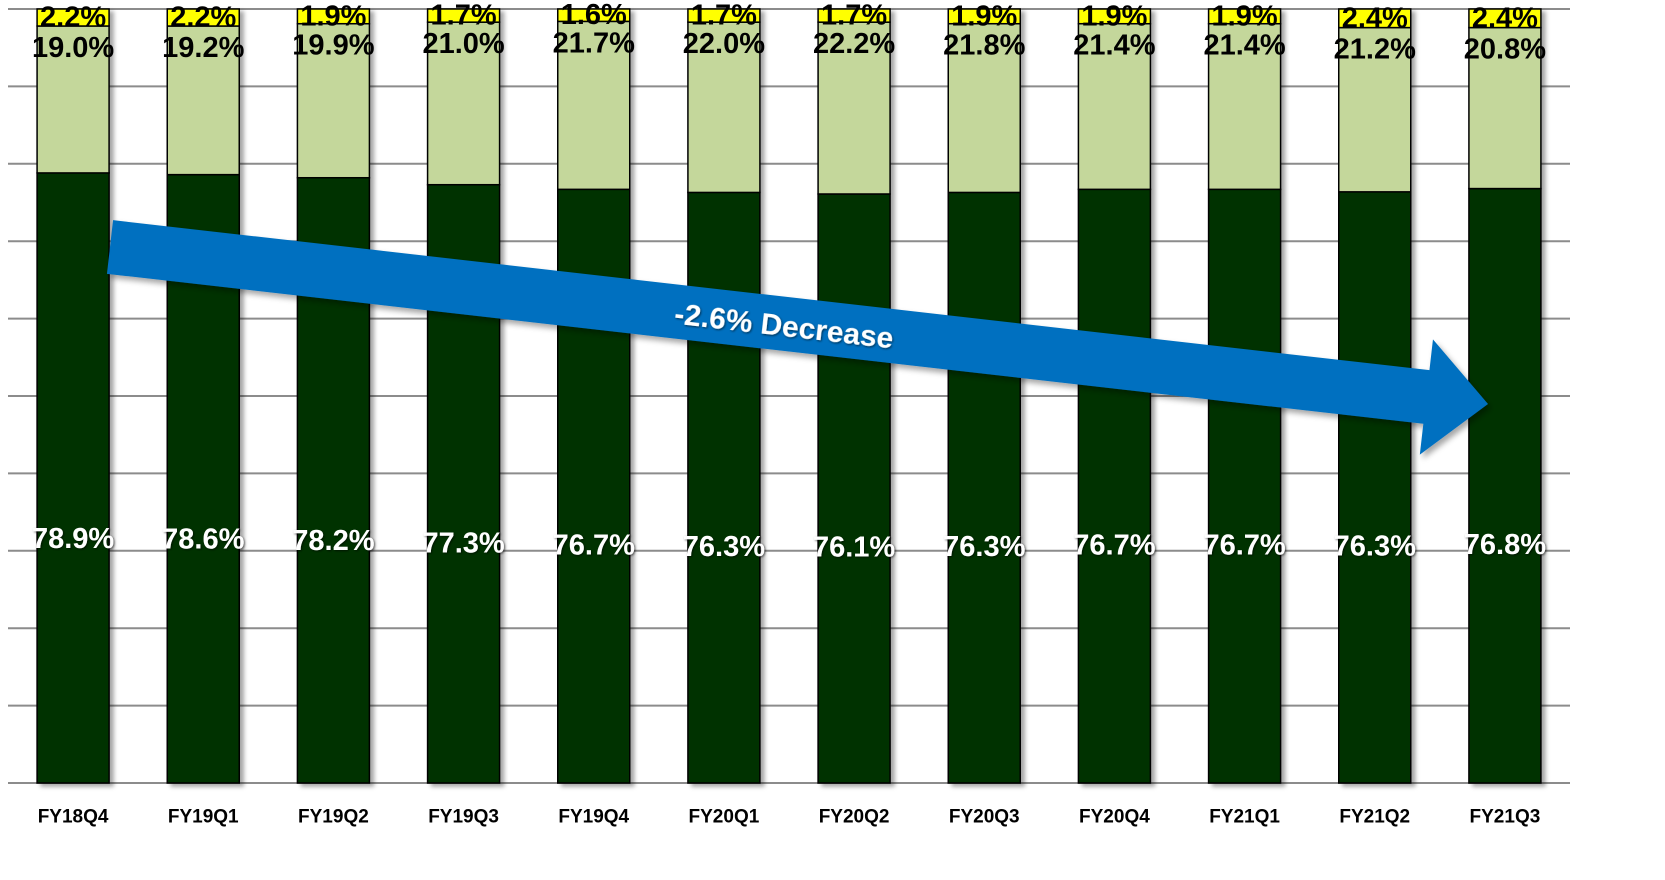  Describe the element at coordinates (594, 15) in the screenshot. I see `data-label: 1.6%` at that location.